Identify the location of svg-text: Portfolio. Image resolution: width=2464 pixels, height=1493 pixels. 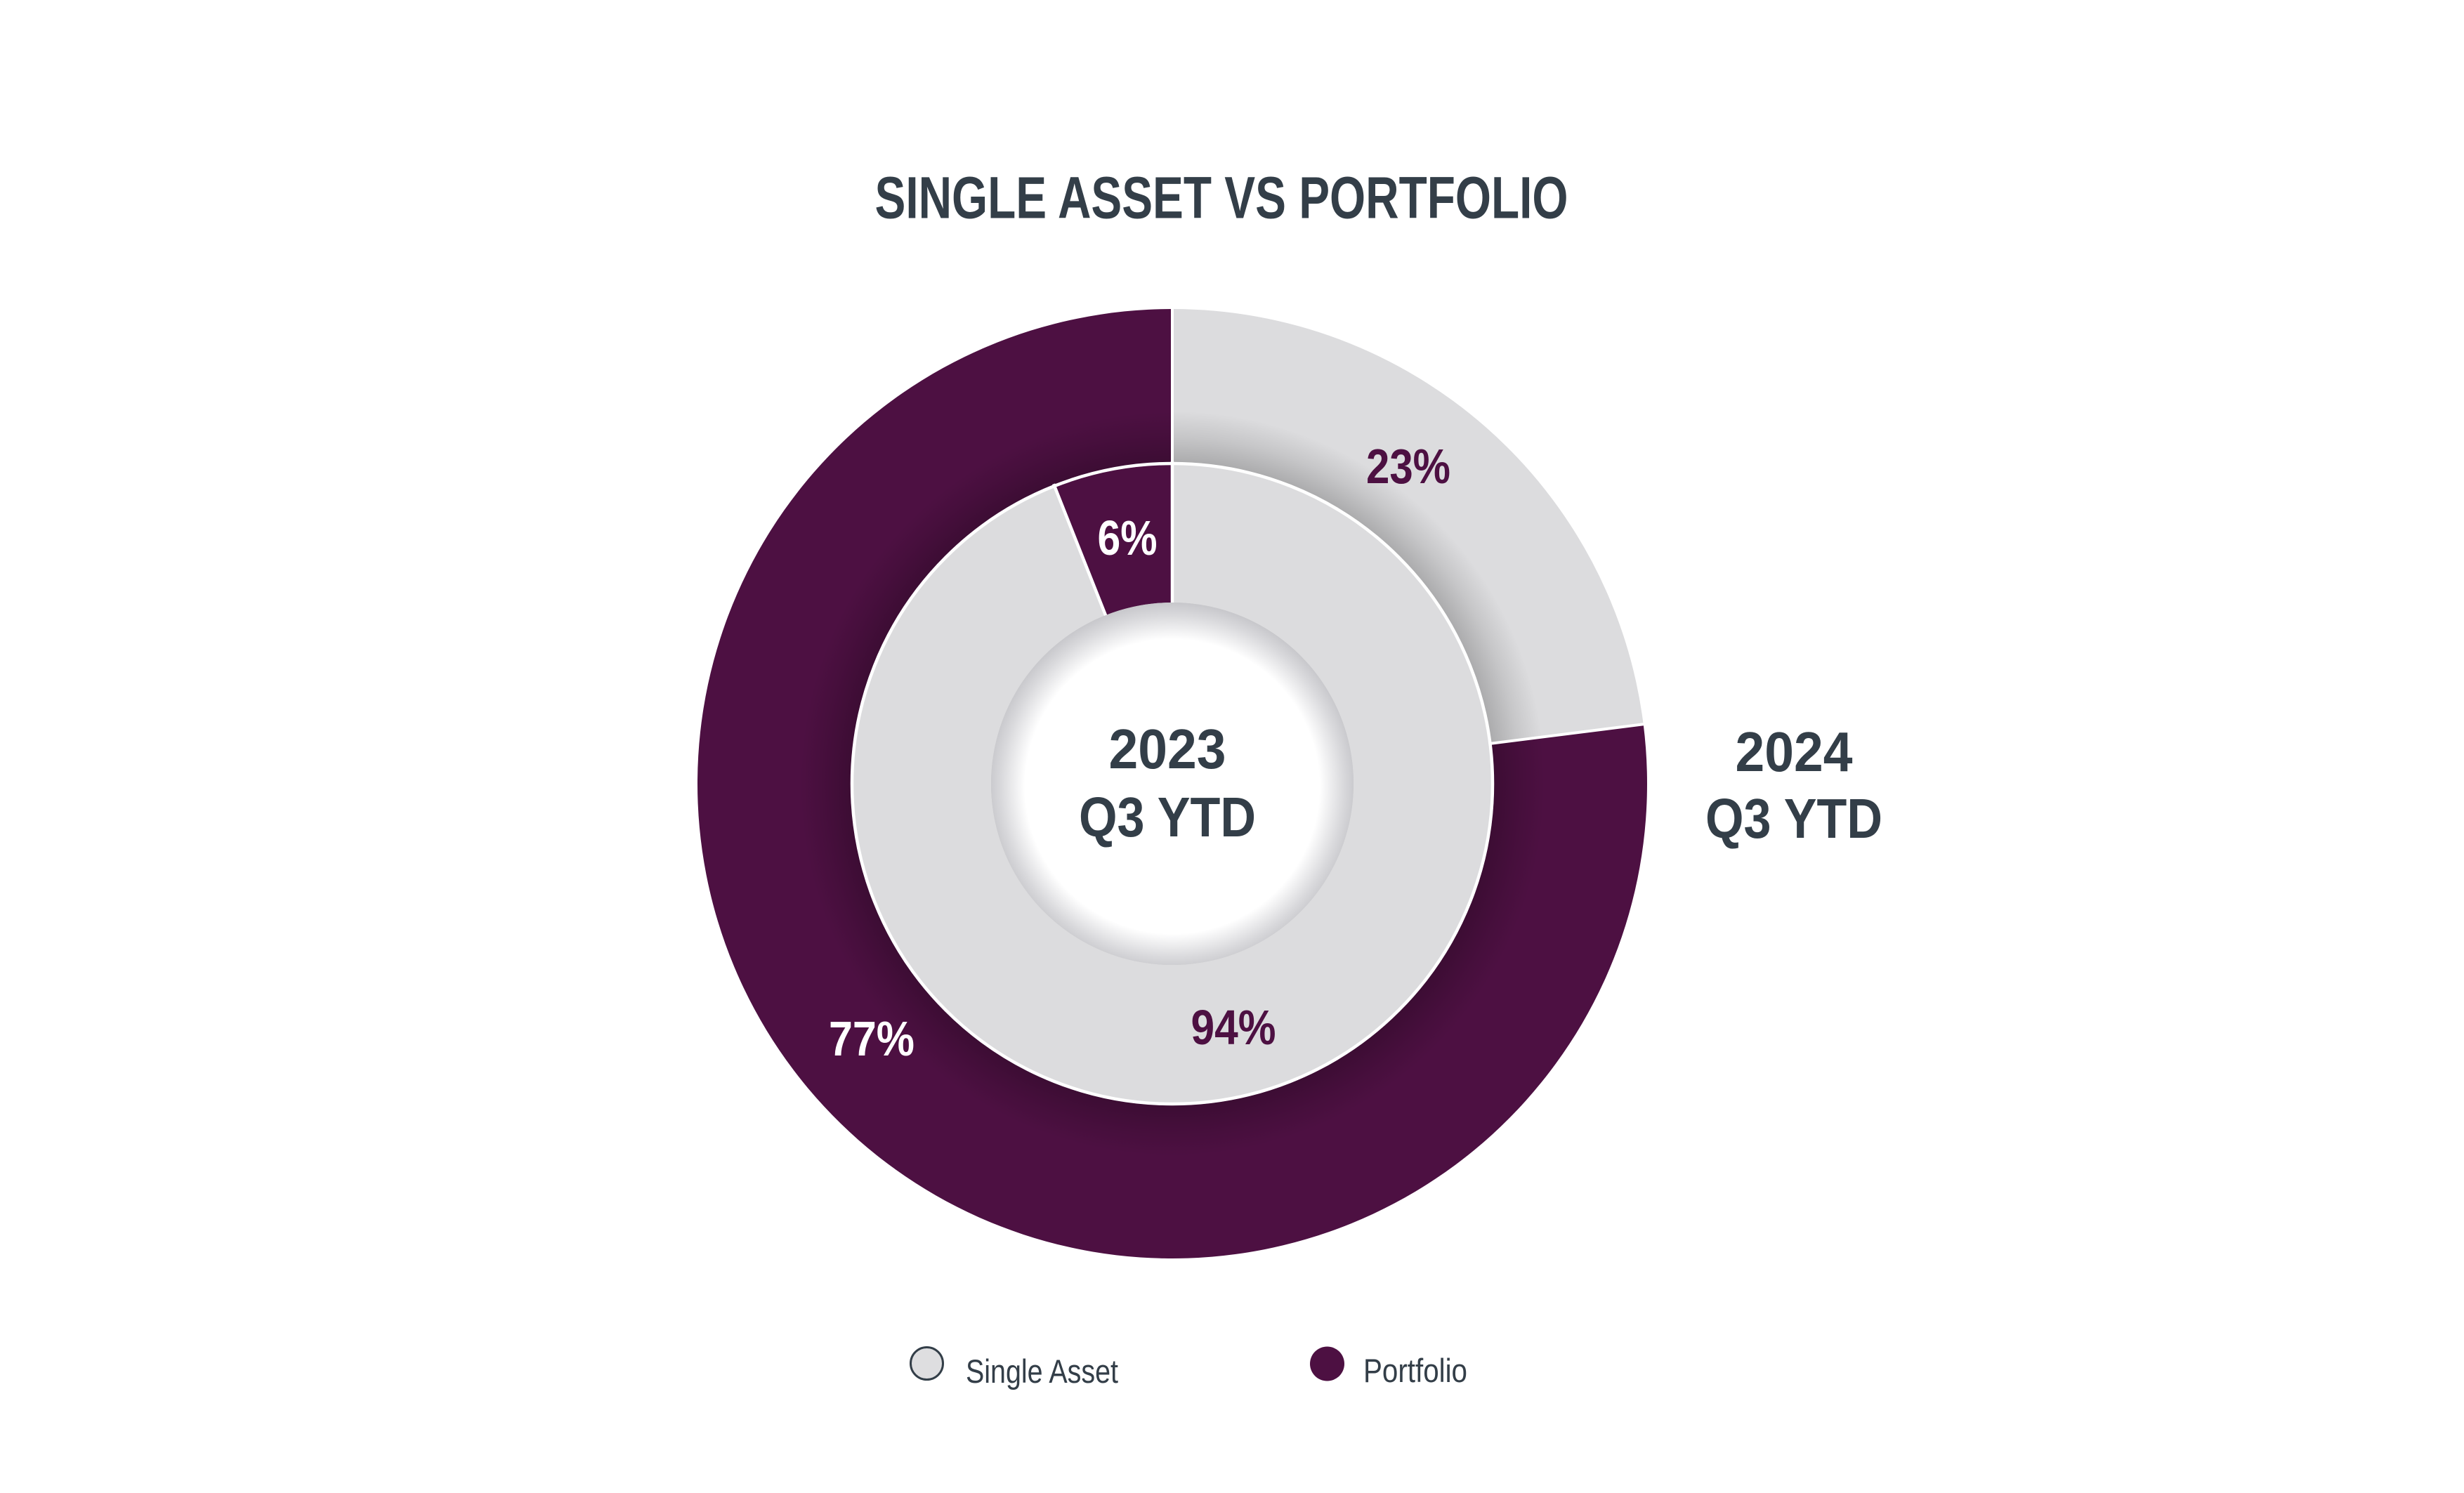
(1415, 1370).